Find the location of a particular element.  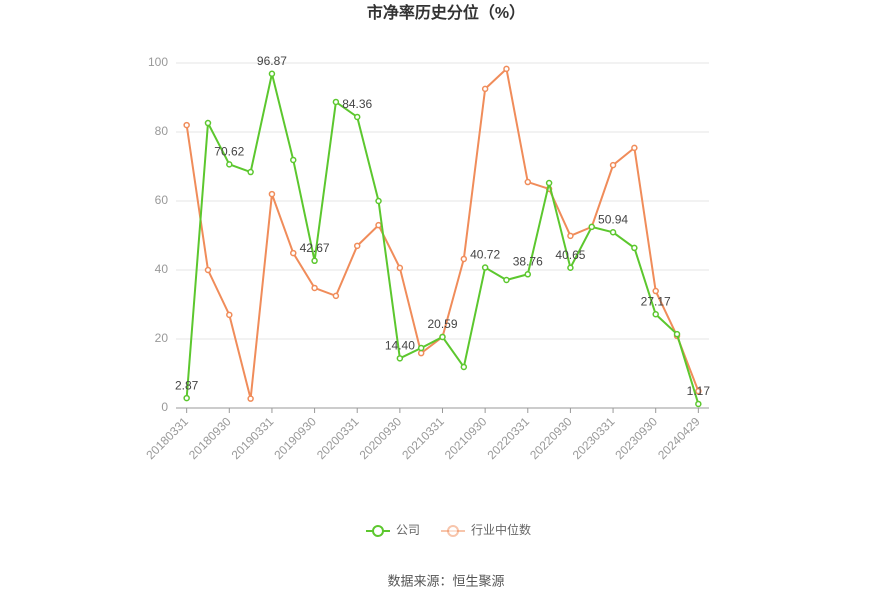

y-tick-label: 0 is located at coordinates (164, 407).